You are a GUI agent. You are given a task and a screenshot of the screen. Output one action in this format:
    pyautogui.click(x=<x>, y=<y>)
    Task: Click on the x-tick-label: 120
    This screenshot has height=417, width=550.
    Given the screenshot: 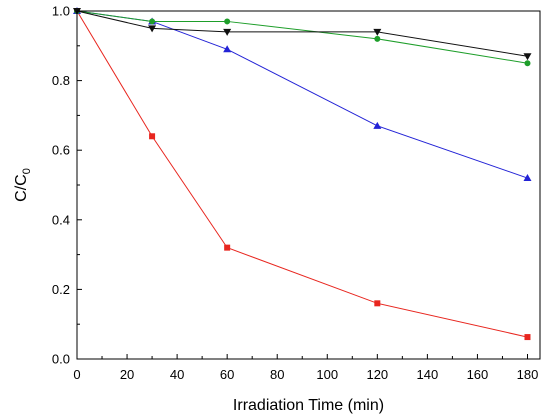 What is the action you would take?
    pyautogui.click(x=377, y=374)
    